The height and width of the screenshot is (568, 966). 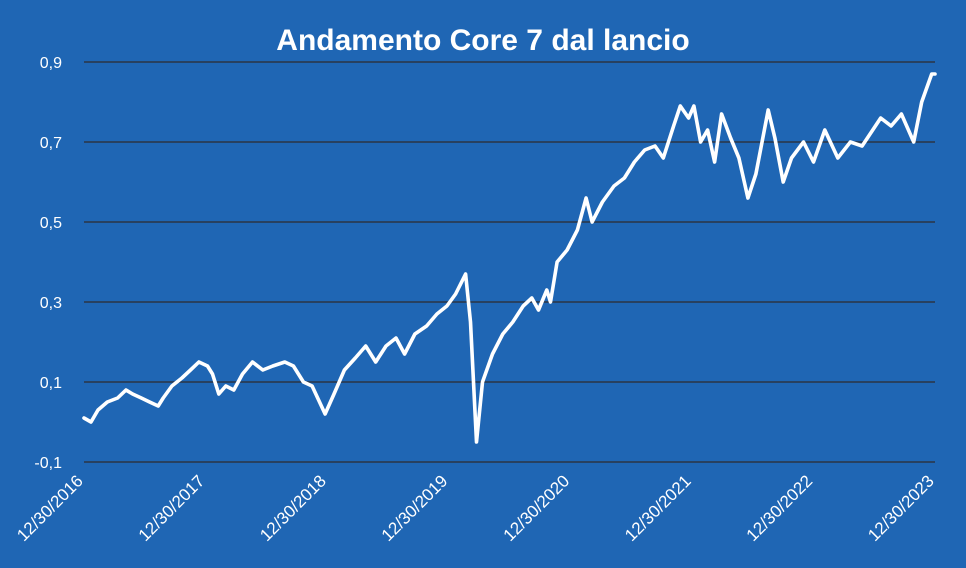 What do you see at coordinates (780, 508) in the screenshot?
I see `x-tick-label: 12/30/2022` at bounding box center [780, 508].